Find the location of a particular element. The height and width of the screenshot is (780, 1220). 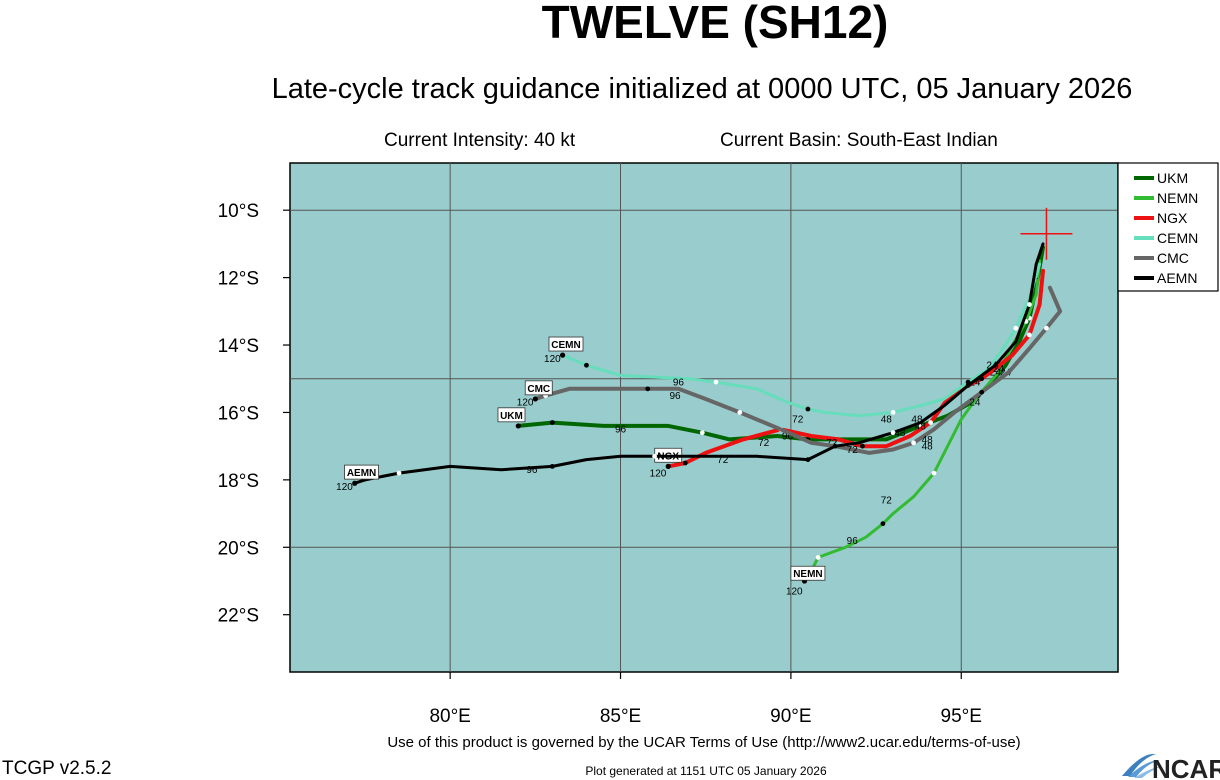

lat-tick-label: 18°S is located at coordinates (238, 481).